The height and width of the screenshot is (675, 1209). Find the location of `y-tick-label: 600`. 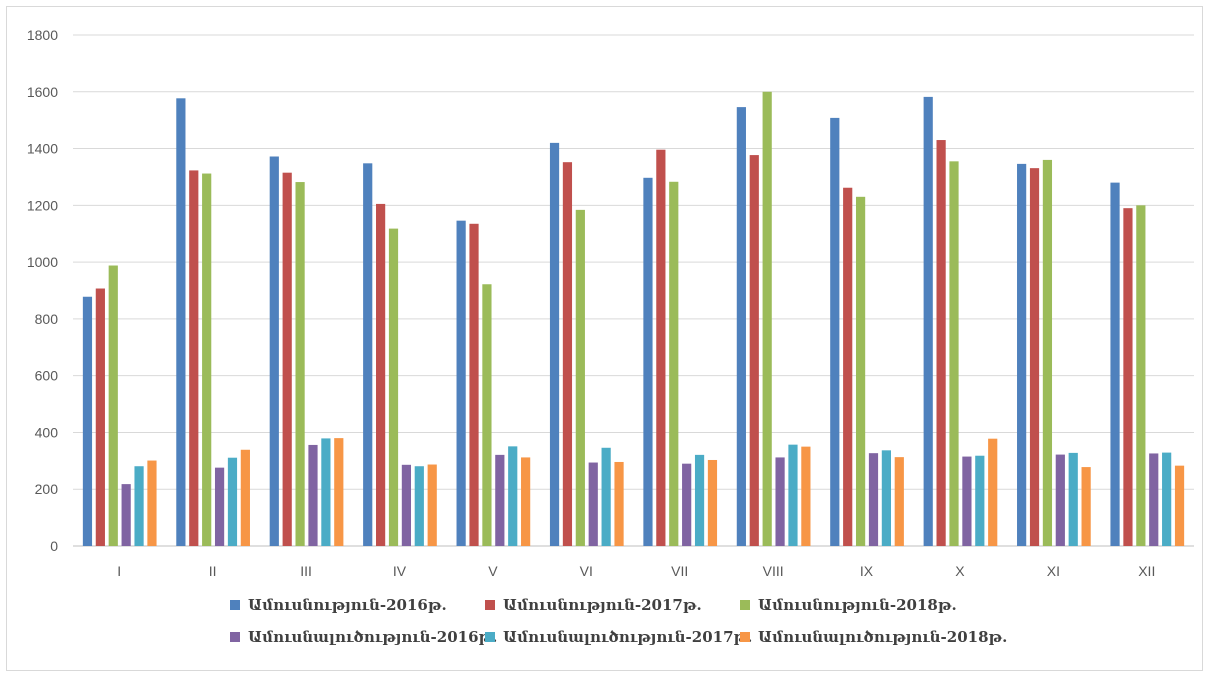

y-tick-label: 600 is located at coordinates (47, 376).